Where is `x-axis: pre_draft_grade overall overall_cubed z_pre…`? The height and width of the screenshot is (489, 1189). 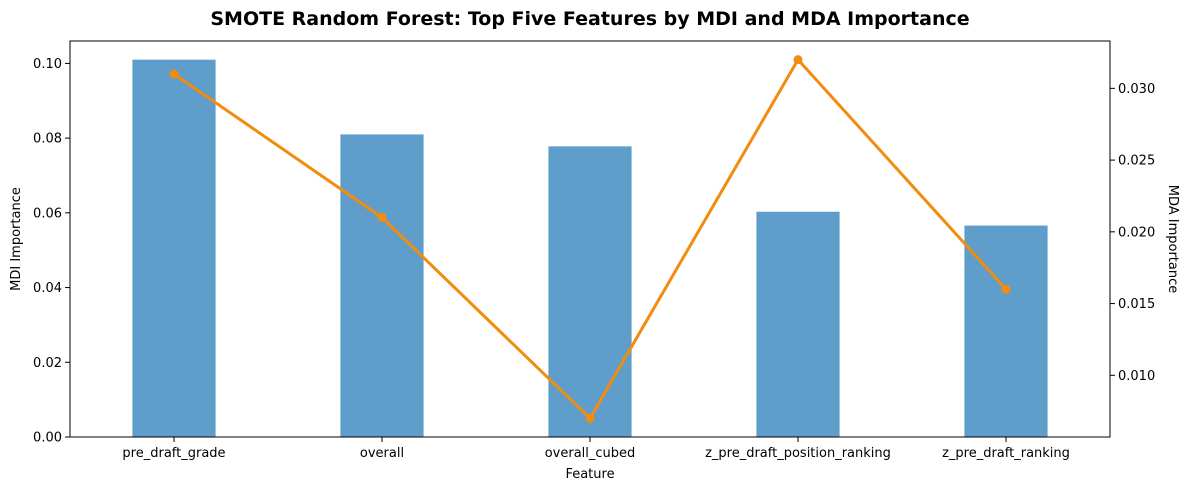 x-axis: pre_draft_grade overall overall_cubed z_pre… is located at coordinates (596, 449).